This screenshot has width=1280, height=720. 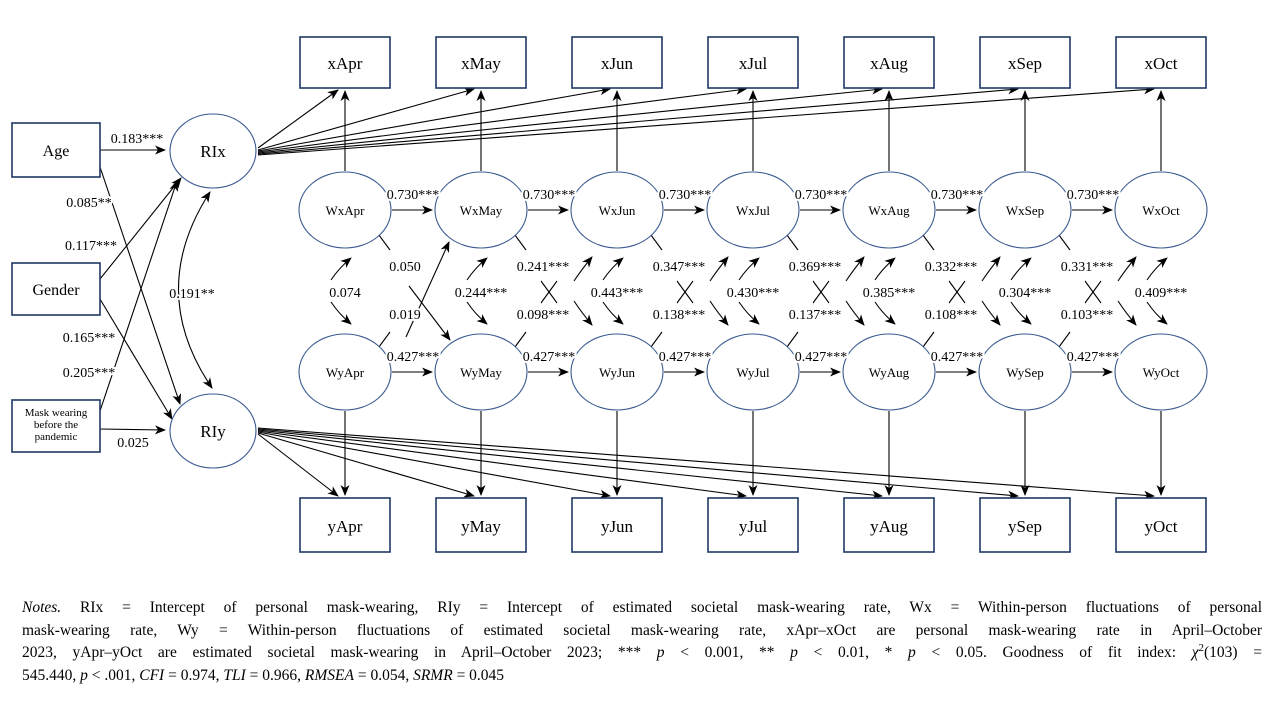 I want to click on coef-rix-riy: 0.191**, so click(x=192, y=294).